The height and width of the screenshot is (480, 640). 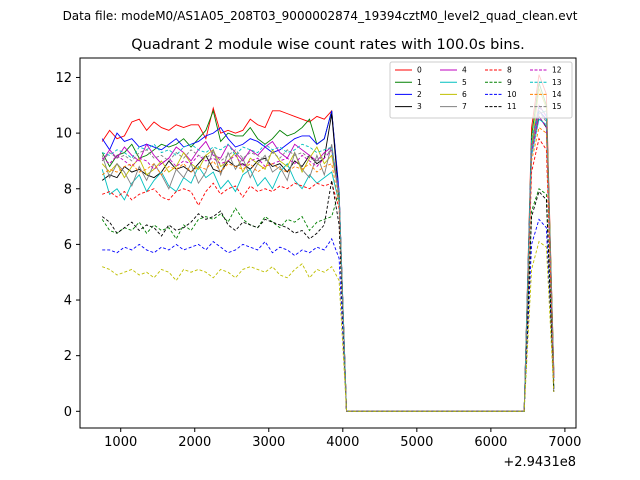 I want to click on x-tick-label: 7000, so click(x=564, y=442).